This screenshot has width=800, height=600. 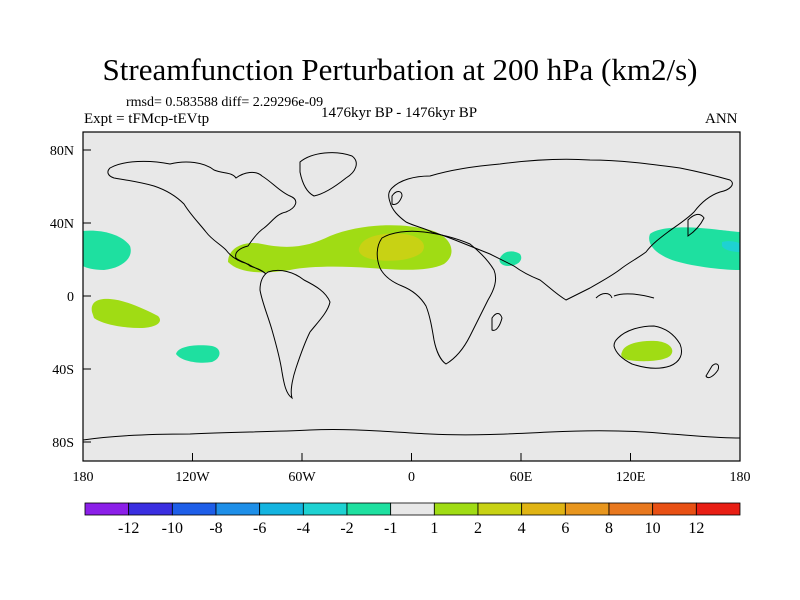 I want to click on negative-anomaly-south-pacific, so click(x=198, y=354).